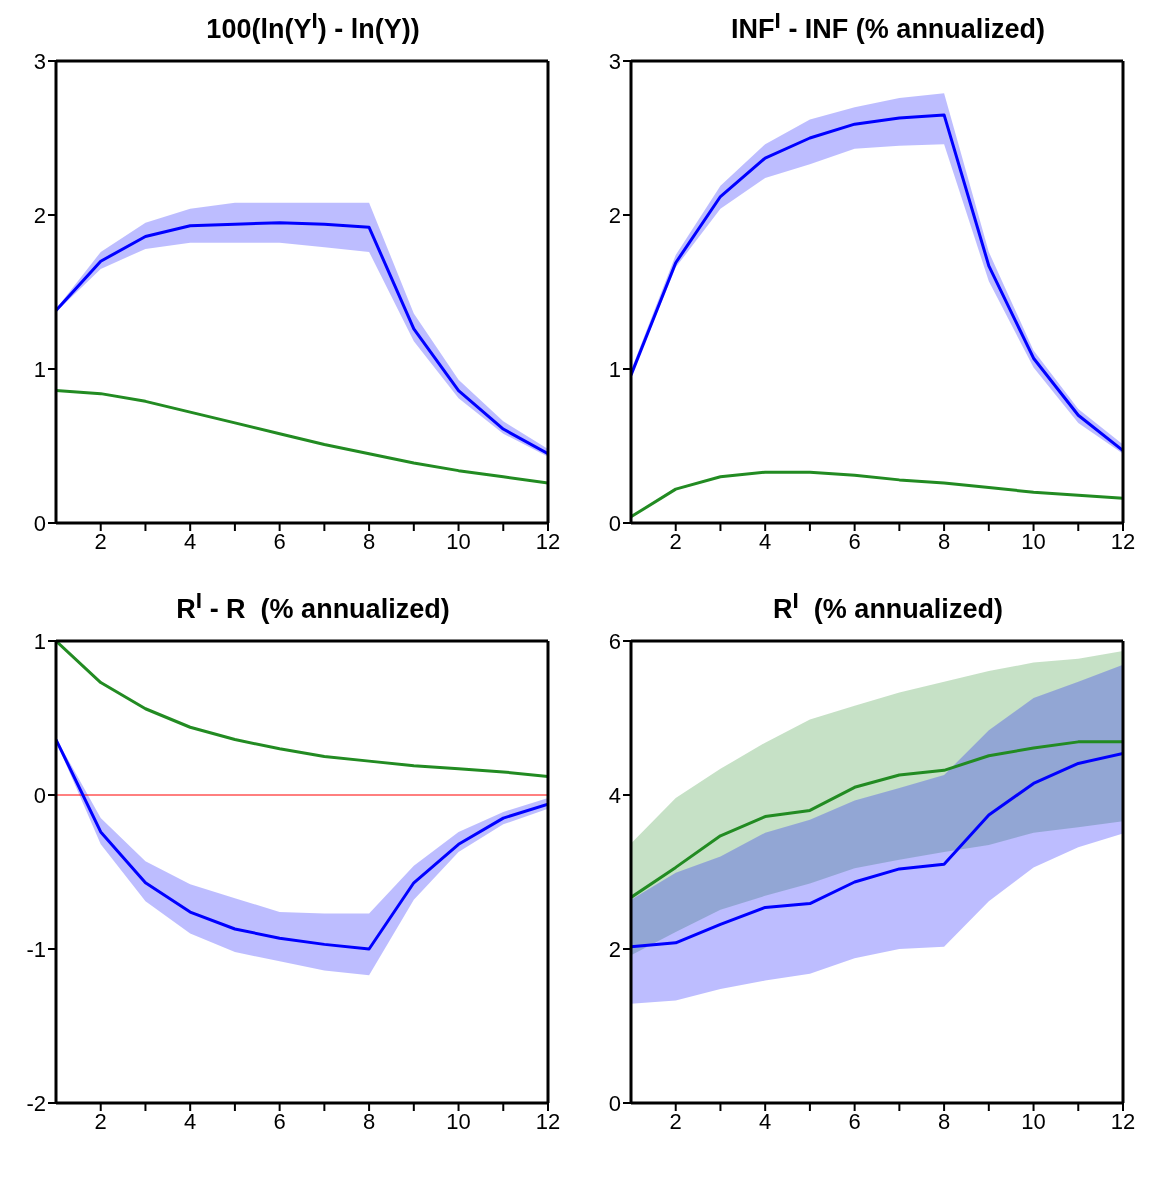 The height and width of the screenshot is (1177, 1163). Describe the element at coordinates (888, 27) in the screenshot. I see `chart-title: INF$^{I}$ - INF (% annualized)` at that location.